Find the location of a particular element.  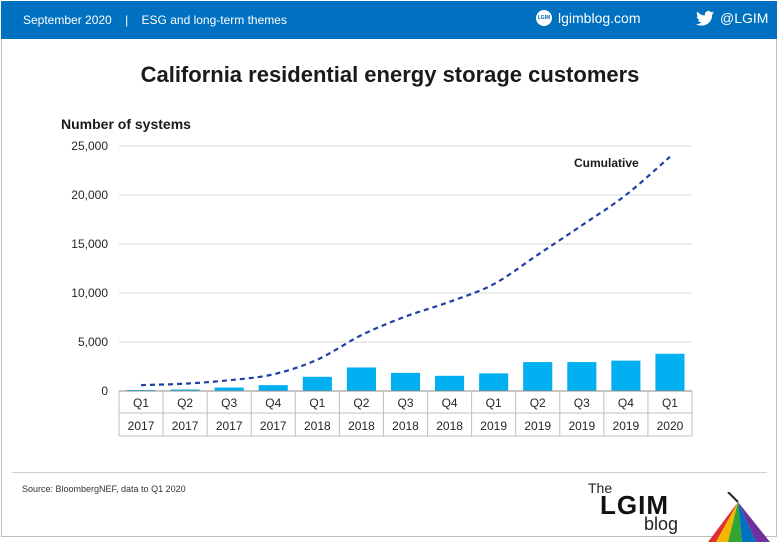

y-tick-label: 10,000 is located at coordinates (89, 293).